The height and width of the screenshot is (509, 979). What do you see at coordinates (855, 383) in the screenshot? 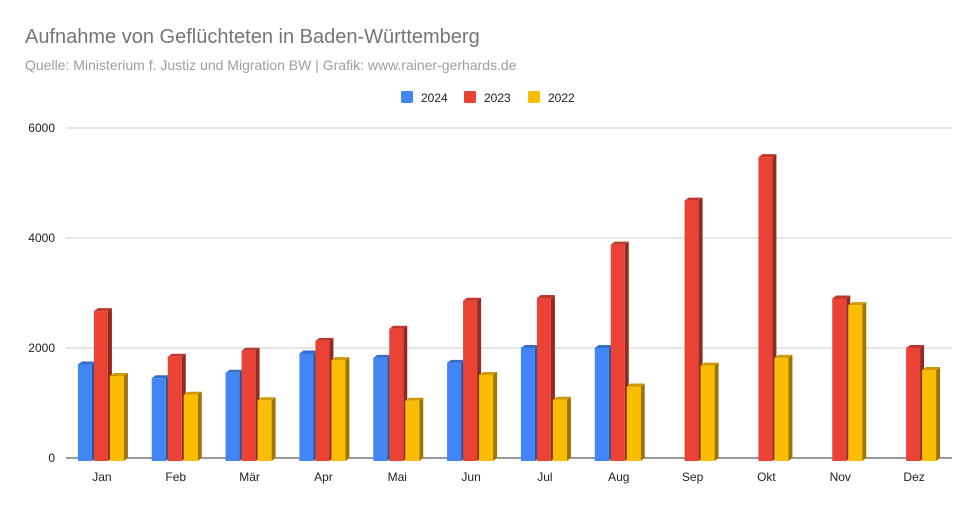
I see `bar-2022-Nov` at bounding box center [855, 383].